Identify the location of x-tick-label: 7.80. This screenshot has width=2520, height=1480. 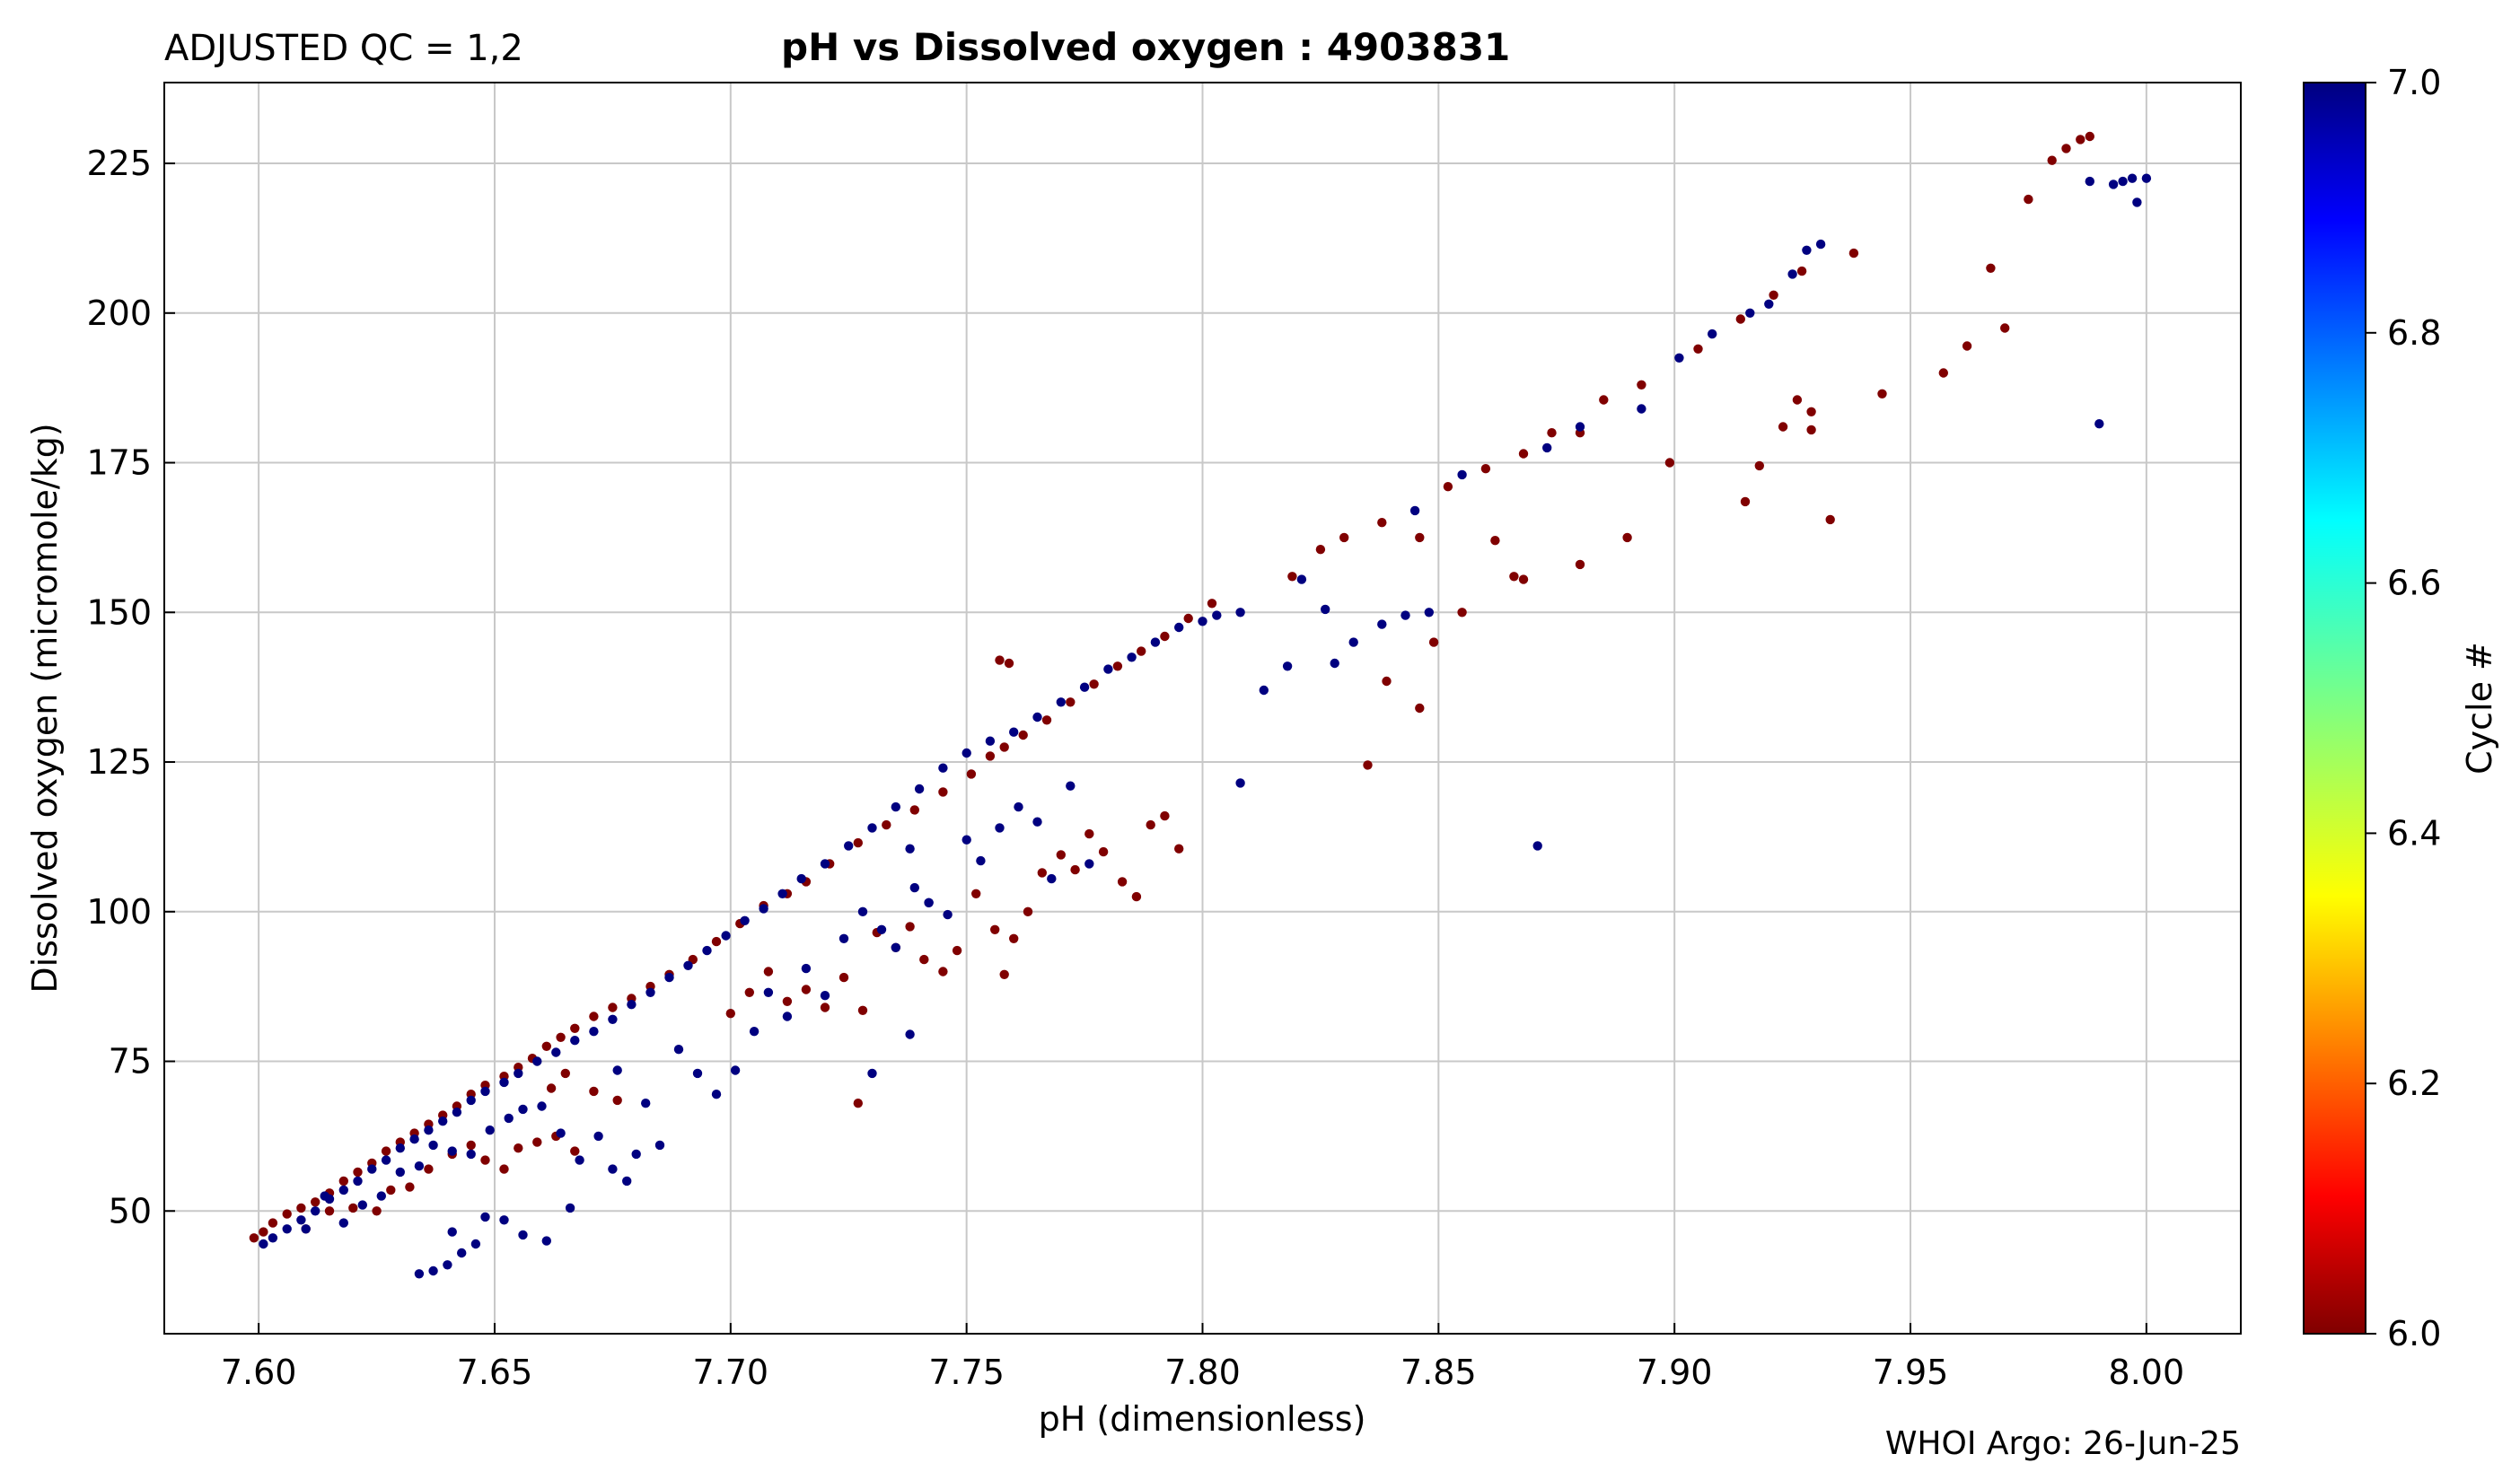
(1202, 1373).